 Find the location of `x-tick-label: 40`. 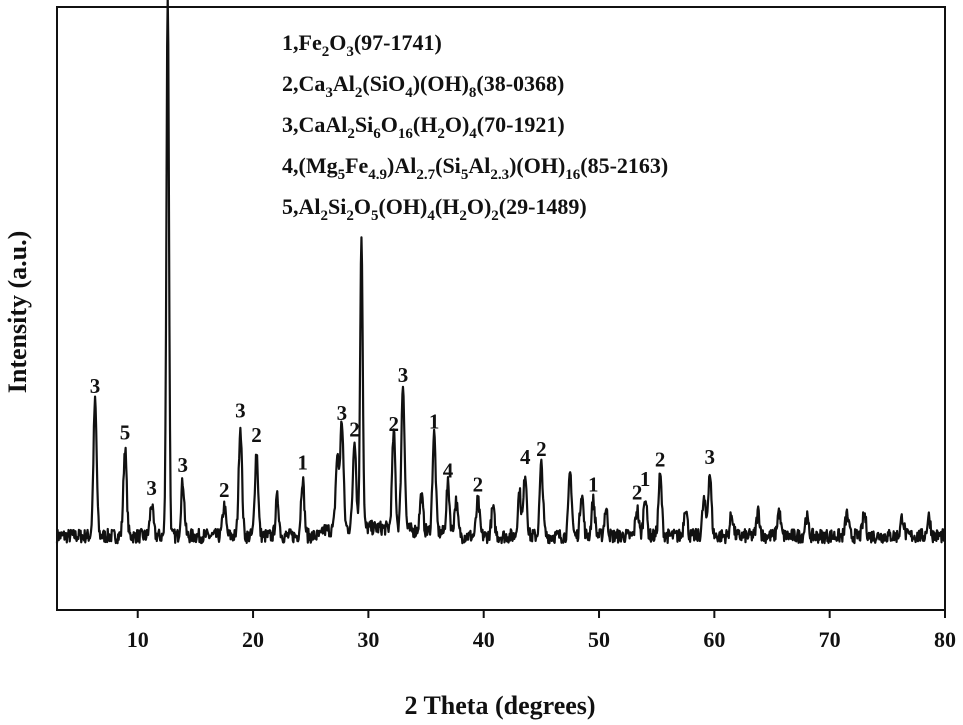

x-tick-label: 40 is located at coordinates (484, 639).